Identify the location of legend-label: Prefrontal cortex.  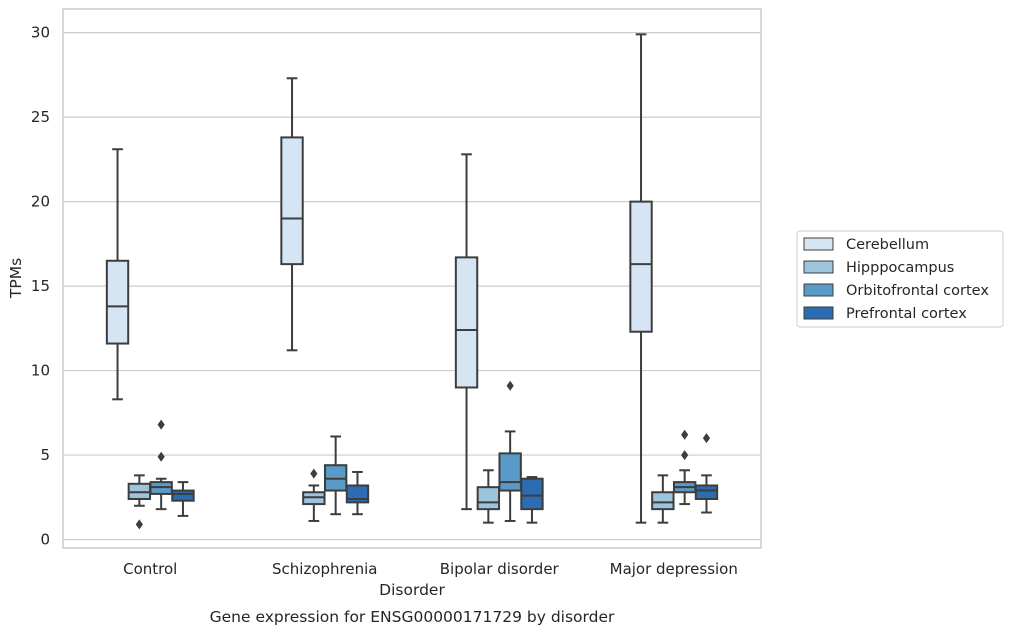
(906, 314).